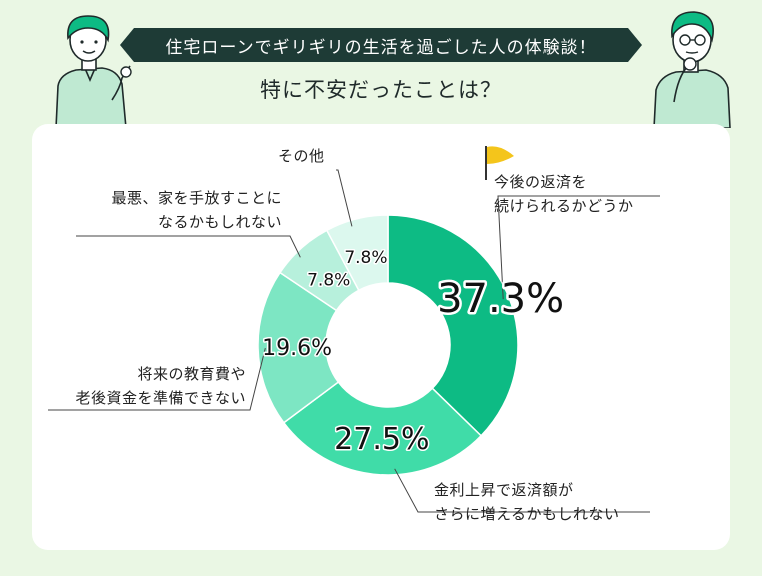 The height and width of the screenshot is (576, 762). I want to click on label-slice-2-line2: 老後資金を準備できない, so click(160, 398).